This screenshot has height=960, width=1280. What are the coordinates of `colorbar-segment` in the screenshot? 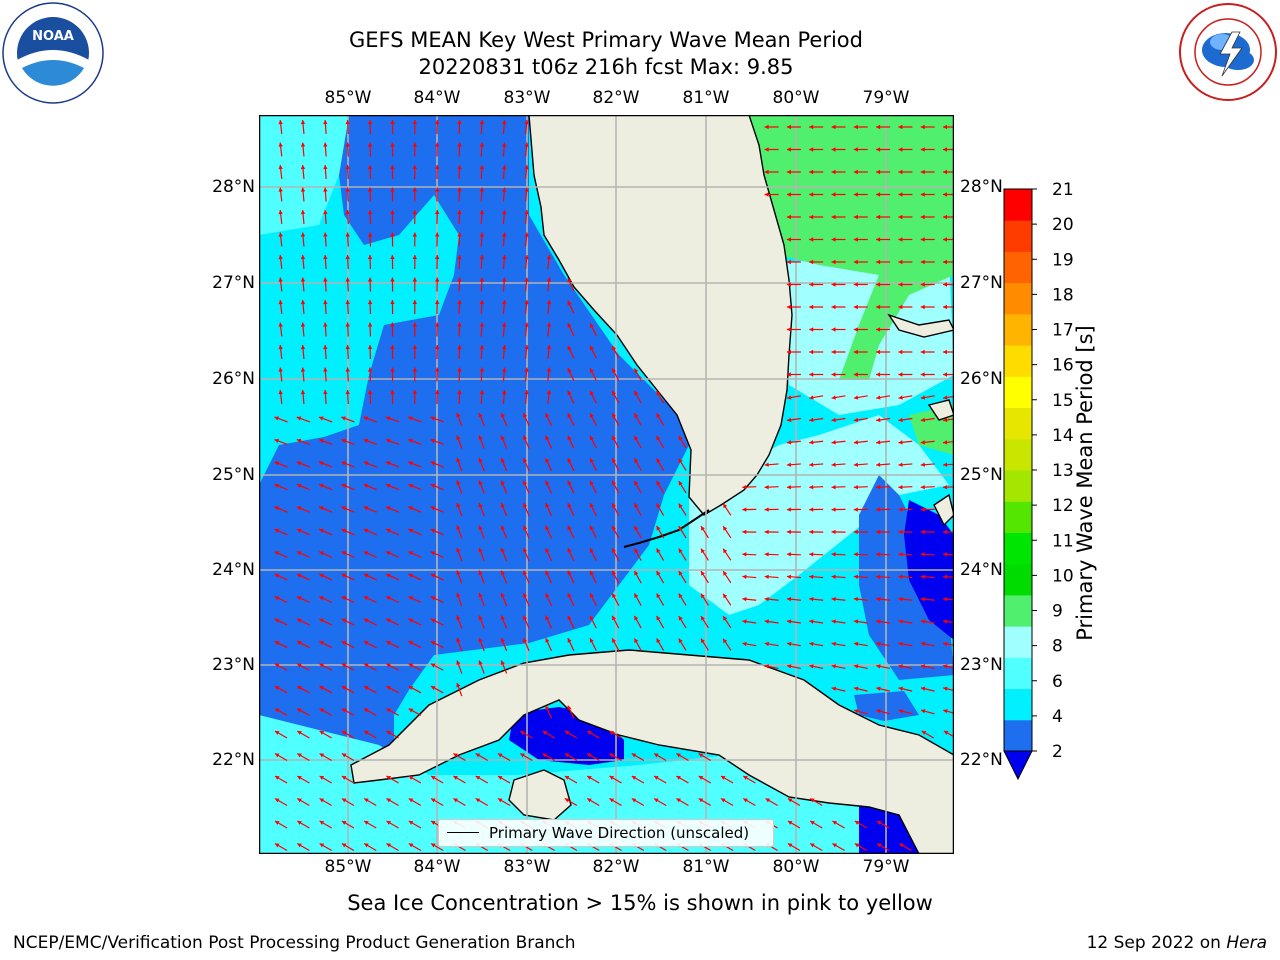 It's located at (1018, 673).